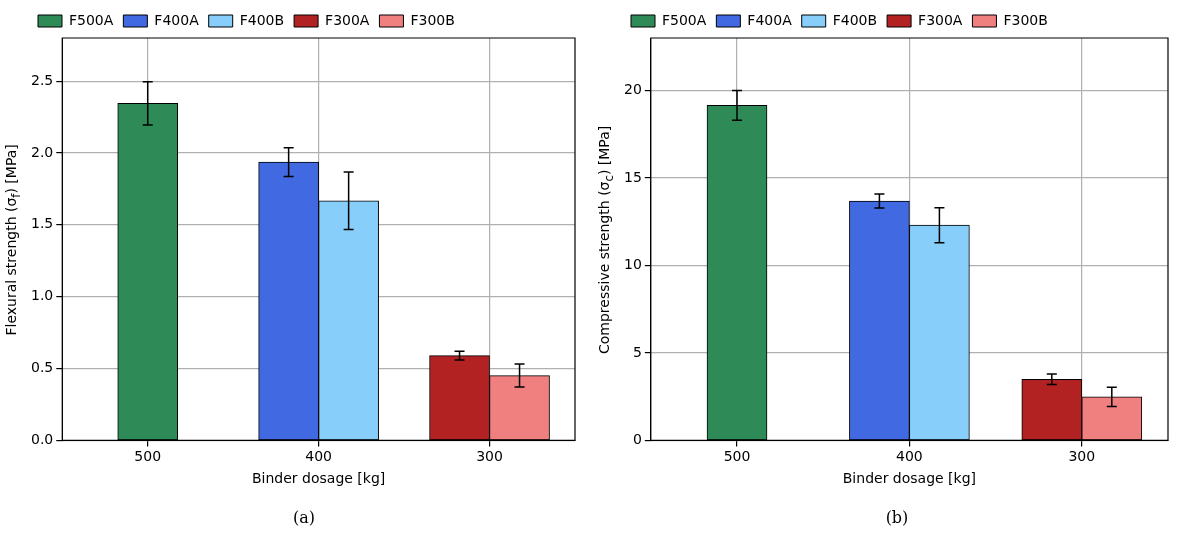 This screenshot has width=1186, height=539. What do you see at coordinates (897, 517) in the screenshot?
I see `text: (b)` at bounding box center [897, 517].